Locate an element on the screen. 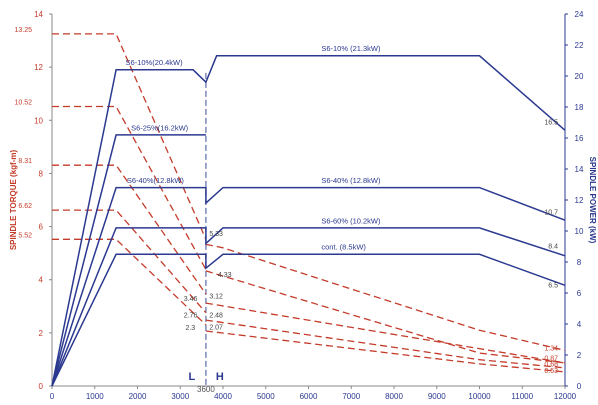 The height and width of the screenshot is (405, 598). switch-speed-label: 3600 is located at coordinates (206, 389).